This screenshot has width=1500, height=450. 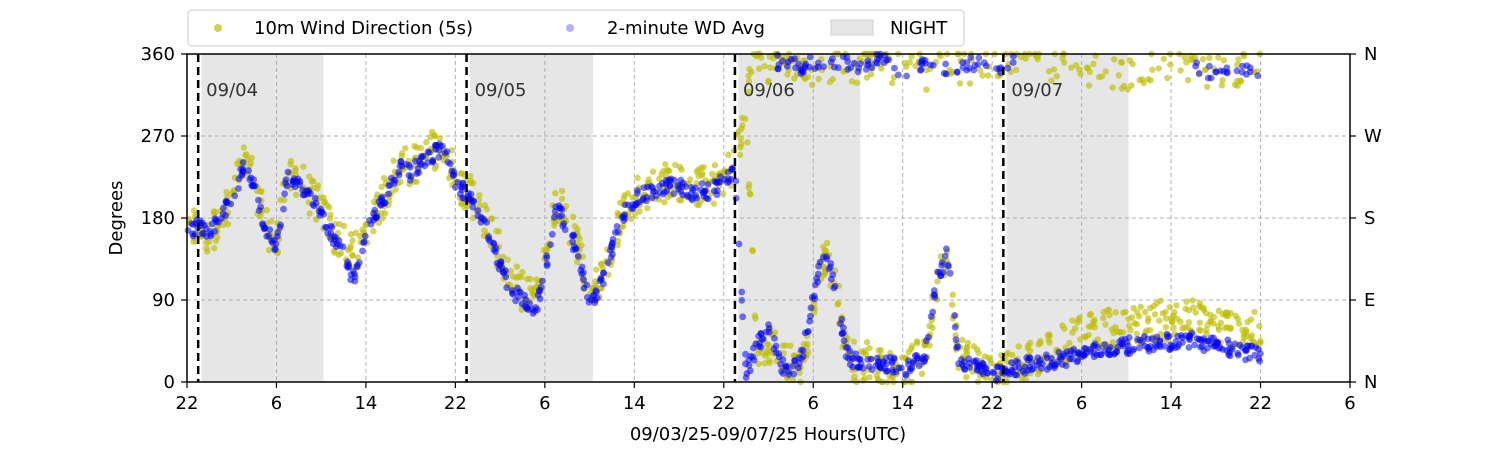 What do you see at coordinates (766, 398) in the screenshot?
I see `x-axis-ticks: 22 6 14 22 6 14 22 6 14 22 6 14 22 6` at bounding box center [766, 398].